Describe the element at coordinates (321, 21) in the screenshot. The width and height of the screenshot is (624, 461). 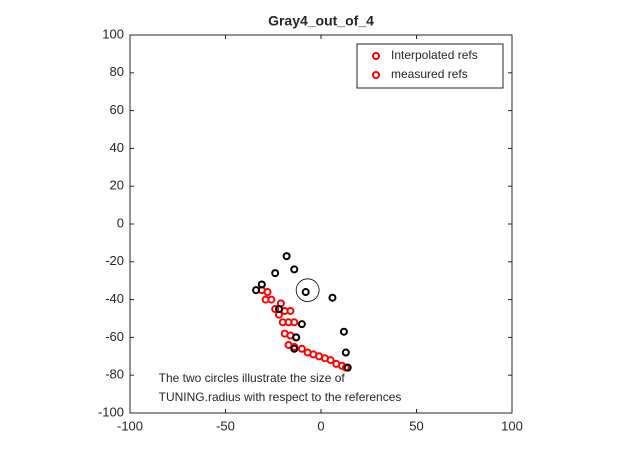
I see `chart-title: Gray4_out_of_4` at that location.